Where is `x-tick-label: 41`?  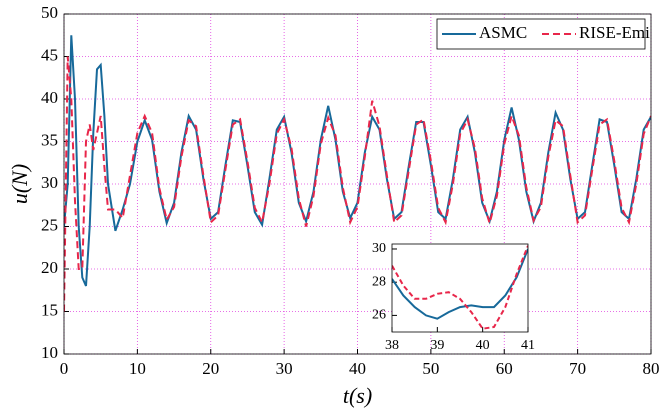 x-tick-label: 41 is located at coordinates (528, 345).